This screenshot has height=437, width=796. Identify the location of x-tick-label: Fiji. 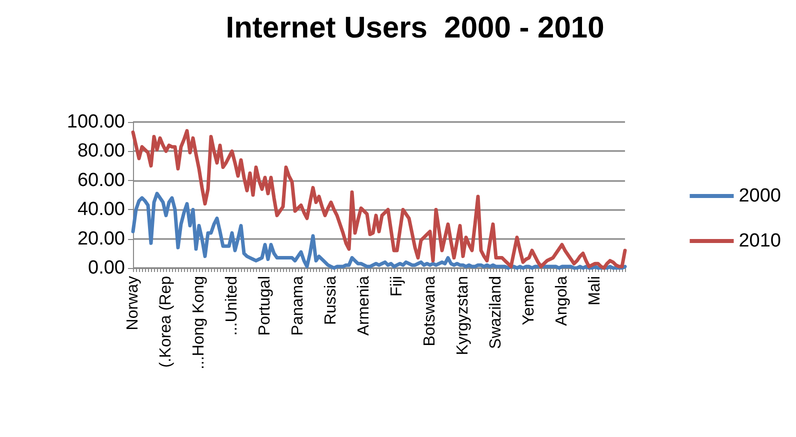
(397, 286).